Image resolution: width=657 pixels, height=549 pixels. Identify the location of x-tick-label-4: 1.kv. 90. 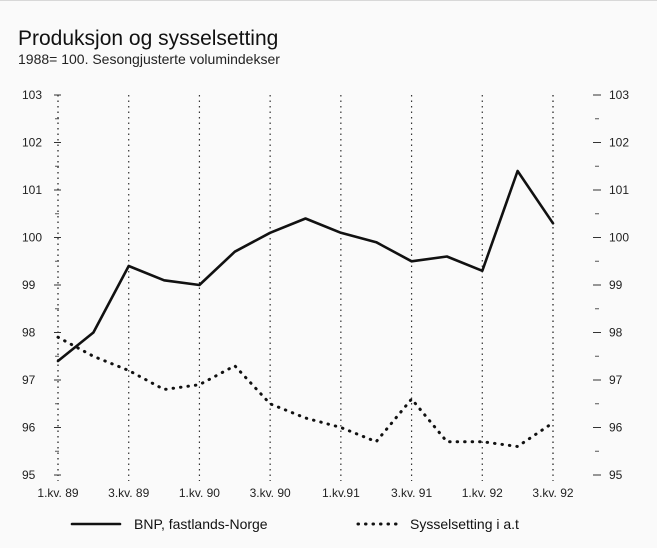
(199, 493).